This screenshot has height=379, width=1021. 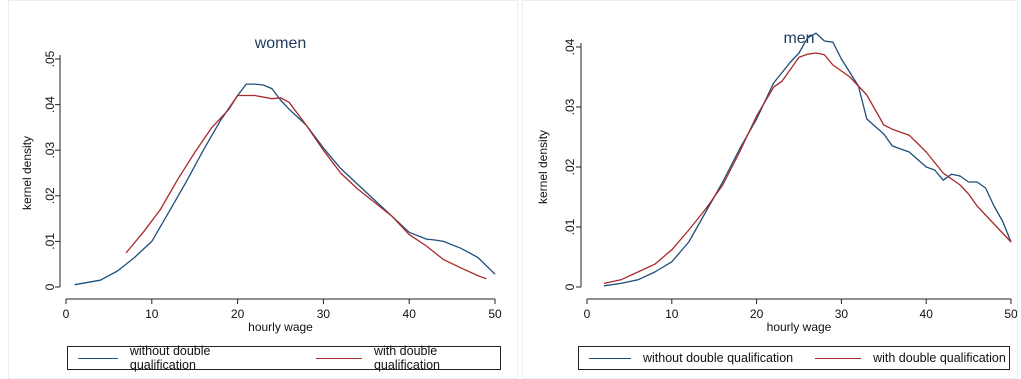 I want to click on chart-title: men, so click(x=798, y=38).